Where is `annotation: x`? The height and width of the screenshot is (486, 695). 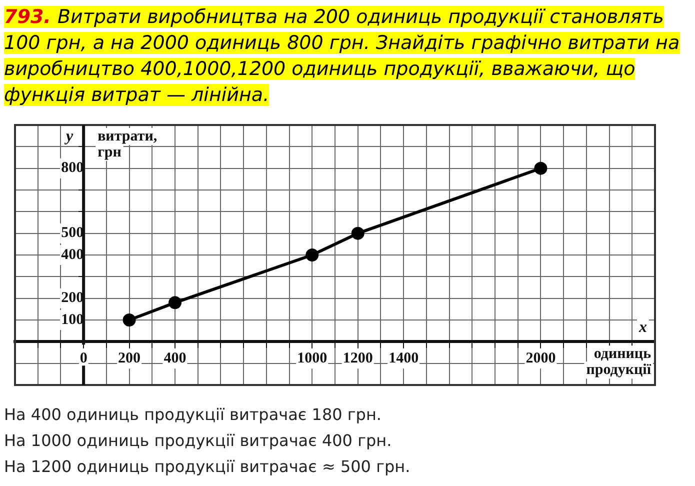
annotation: x is located at coordinates (642, 327).